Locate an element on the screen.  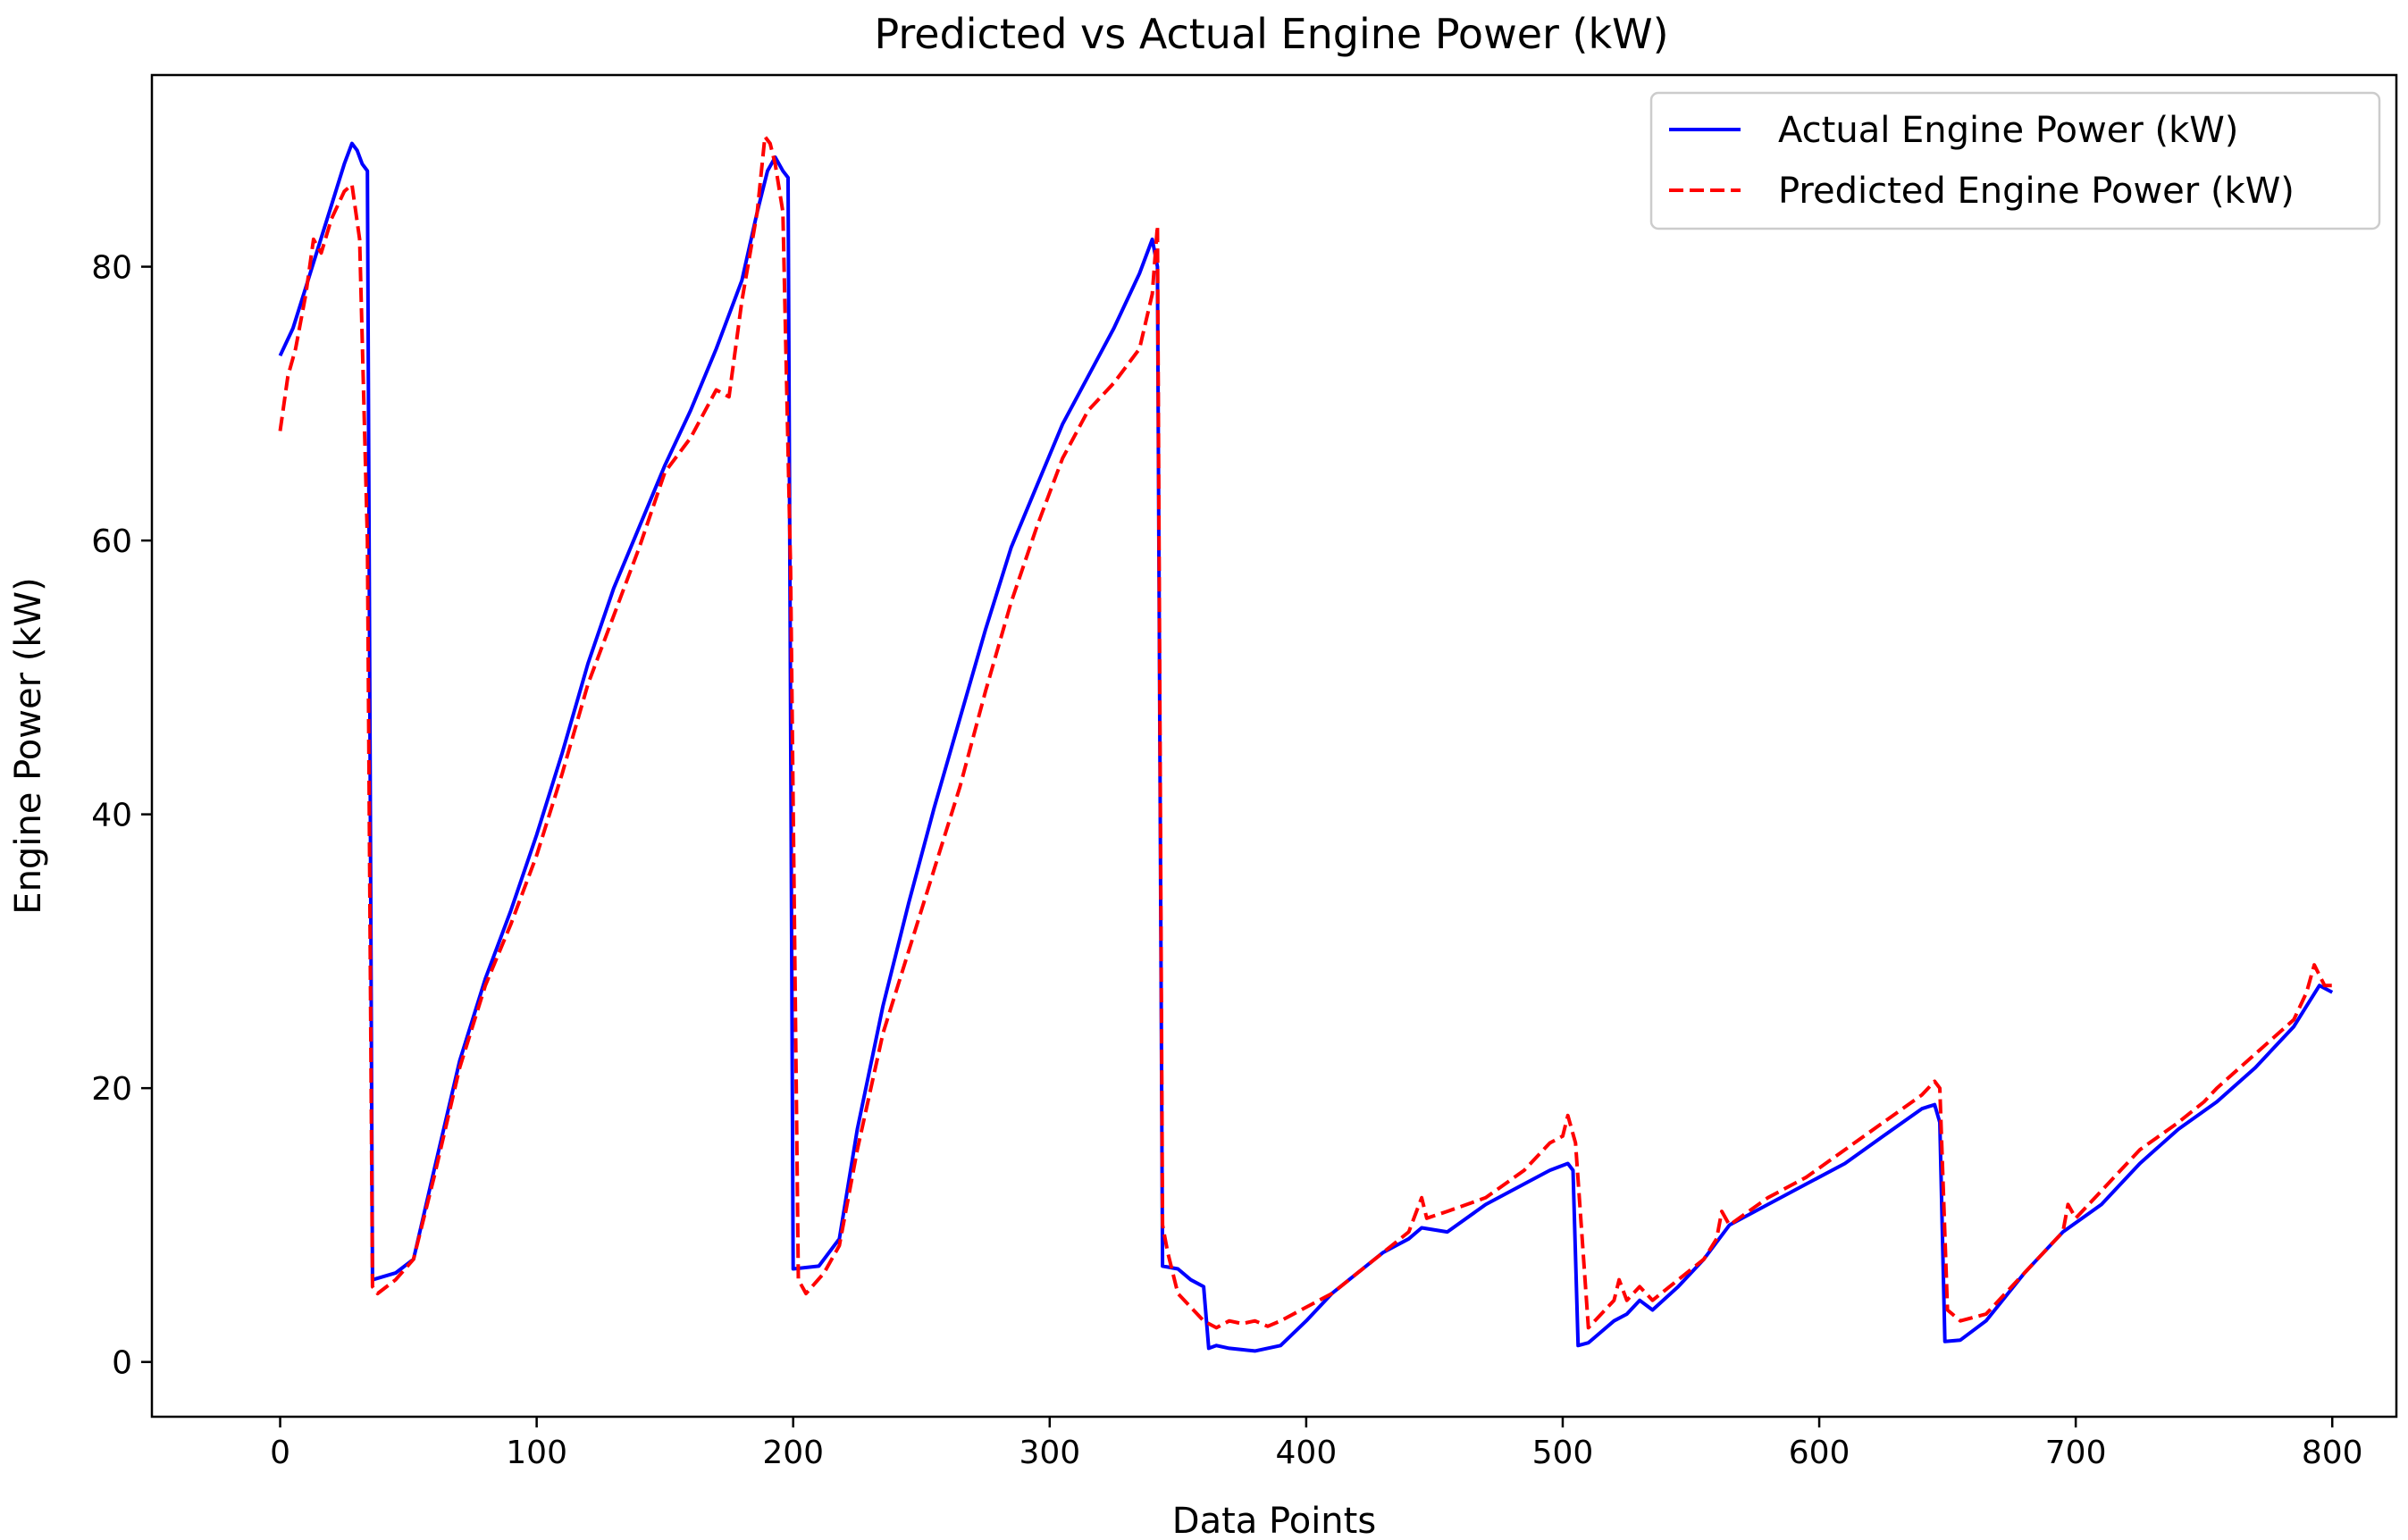
legend-box is located at coordinates (2015, 160).